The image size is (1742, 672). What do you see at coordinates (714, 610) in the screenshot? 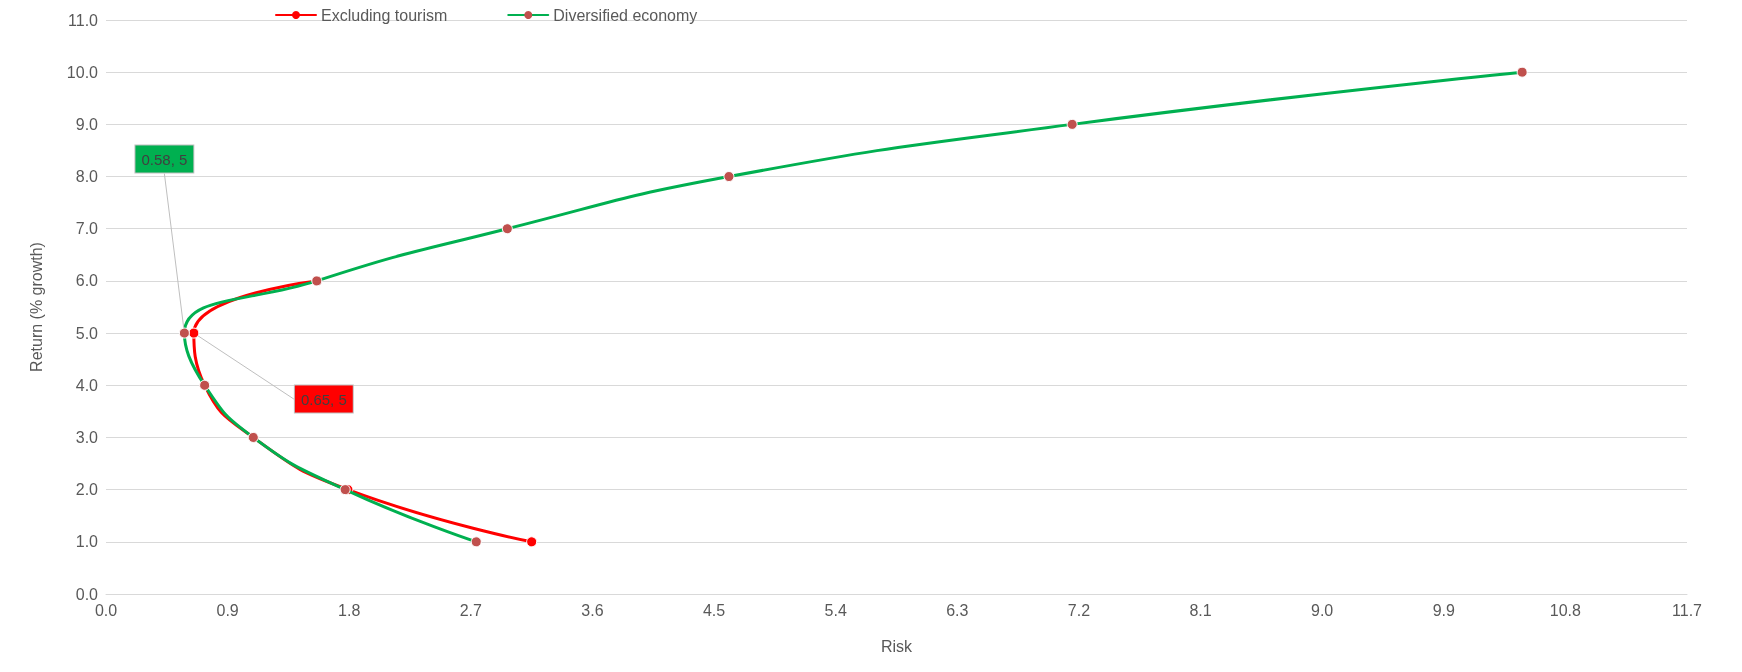
I see `x-tick-label: 4.5` at bounding box center [714, 610].